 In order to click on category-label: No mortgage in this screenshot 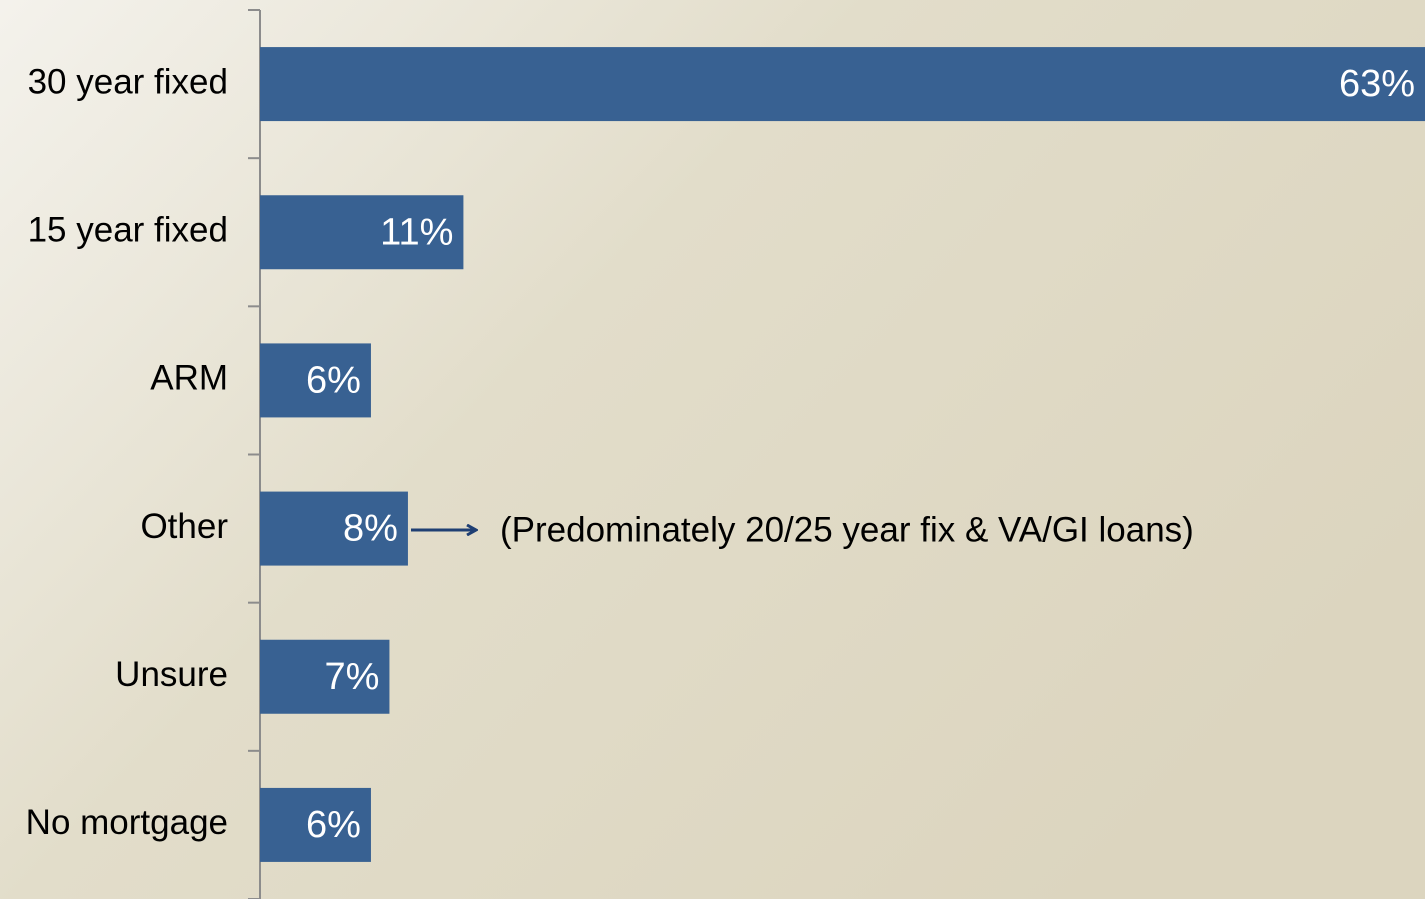, I will do `click(127, 822)`.